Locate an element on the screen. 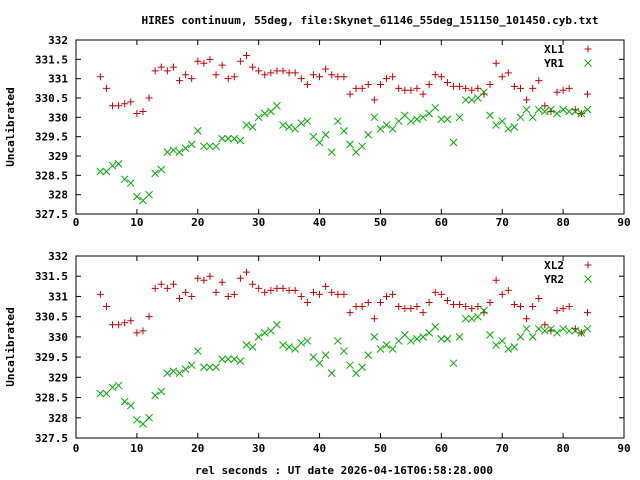 Image resolution: width=640 pixels, height=480 pixels. y-tick-label: 329 is located at coordinates (58, 377).